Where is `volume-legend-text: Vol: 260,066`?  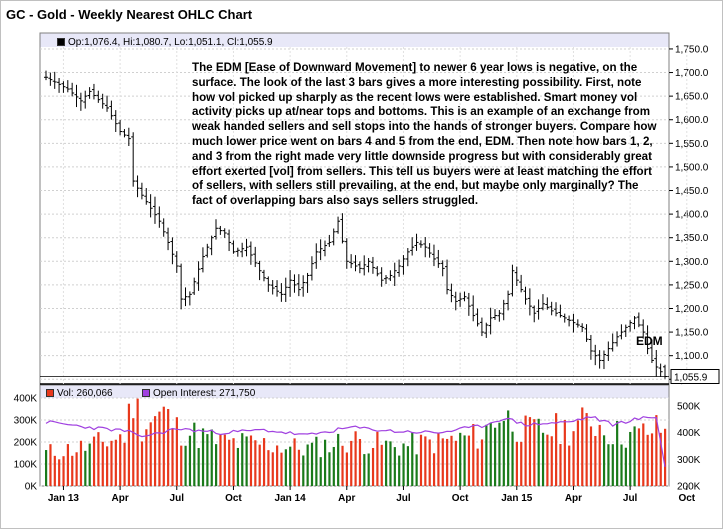
volume-legend-text: Vol: 260,066 is located at coordinates (85, 393).